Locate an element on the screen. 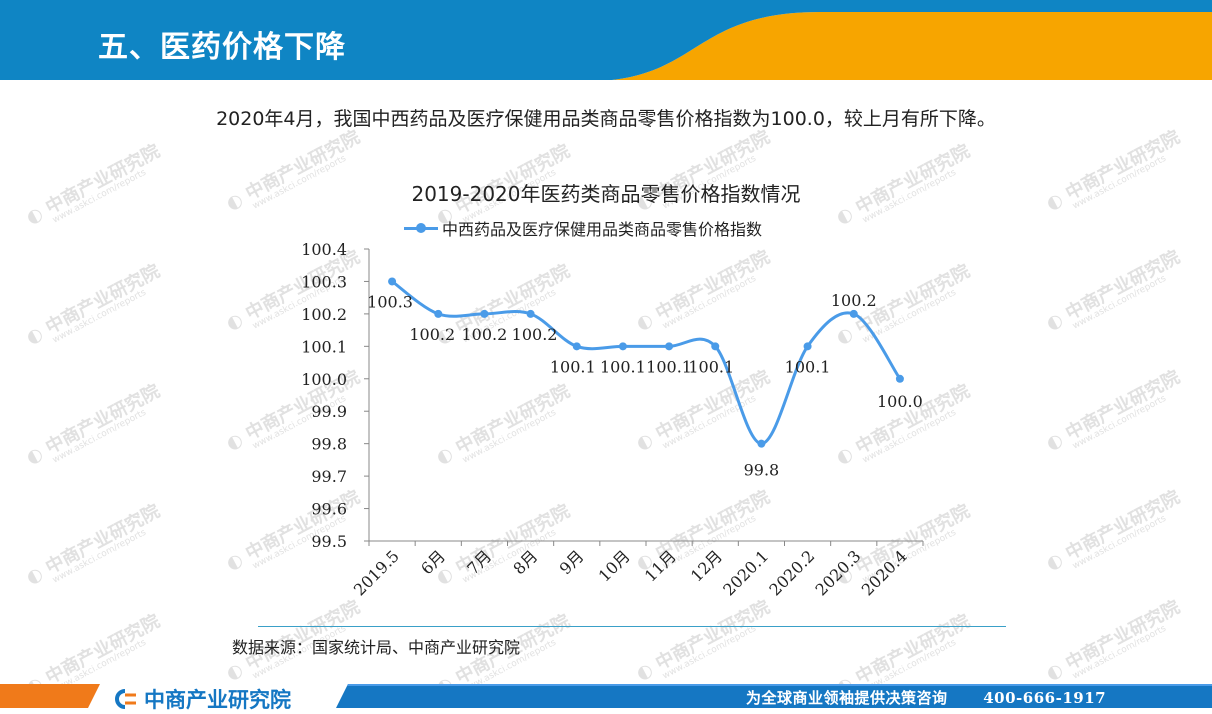  y-tick-label: 100.0 is located at coordinates (324, 379).